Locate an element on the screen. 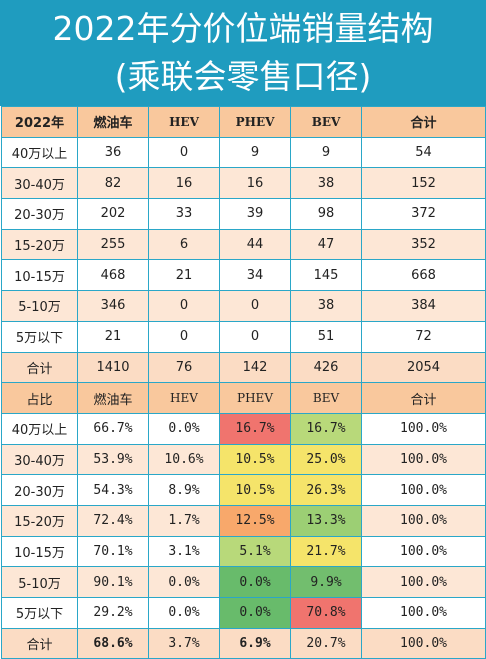 The image size is (486, 659). share-total-row: 合计 68.6% 3.7% 6.9% 20.7% 100.0% is located at coordinates (243, 643).